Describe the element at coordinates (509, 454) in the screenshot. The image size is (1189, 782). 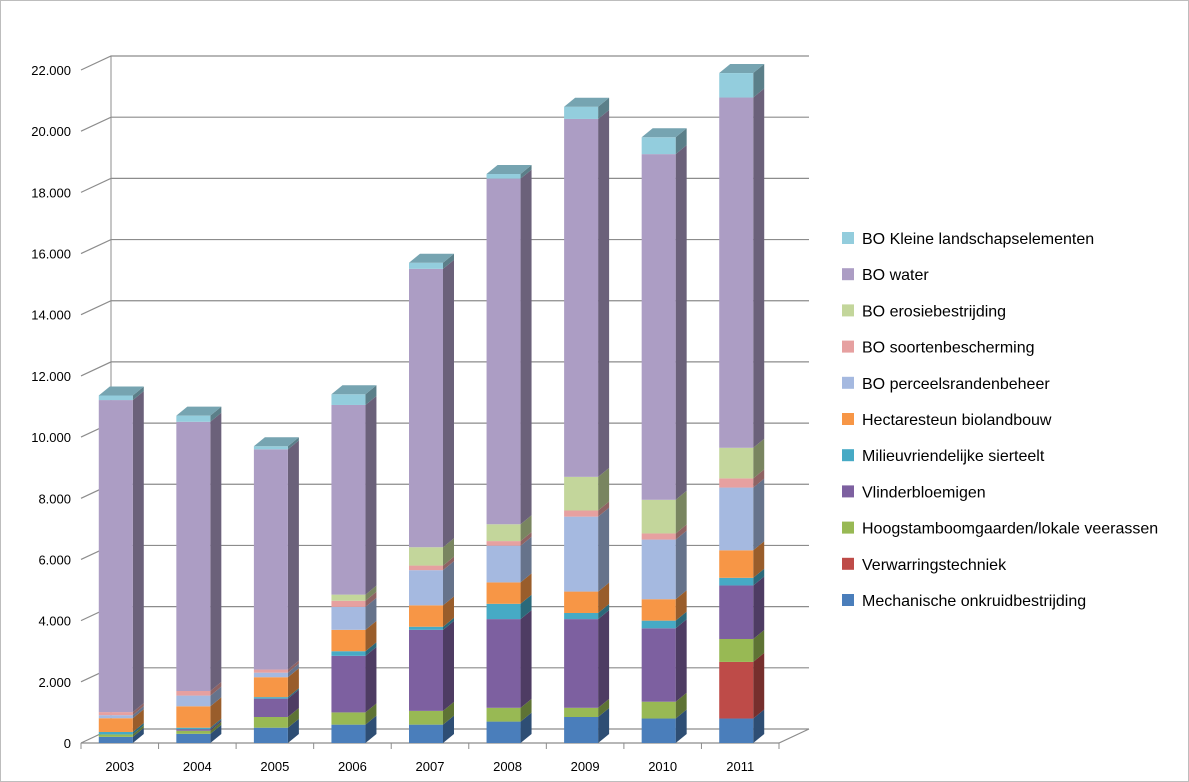
I see `bar-stack-2008` at that location.